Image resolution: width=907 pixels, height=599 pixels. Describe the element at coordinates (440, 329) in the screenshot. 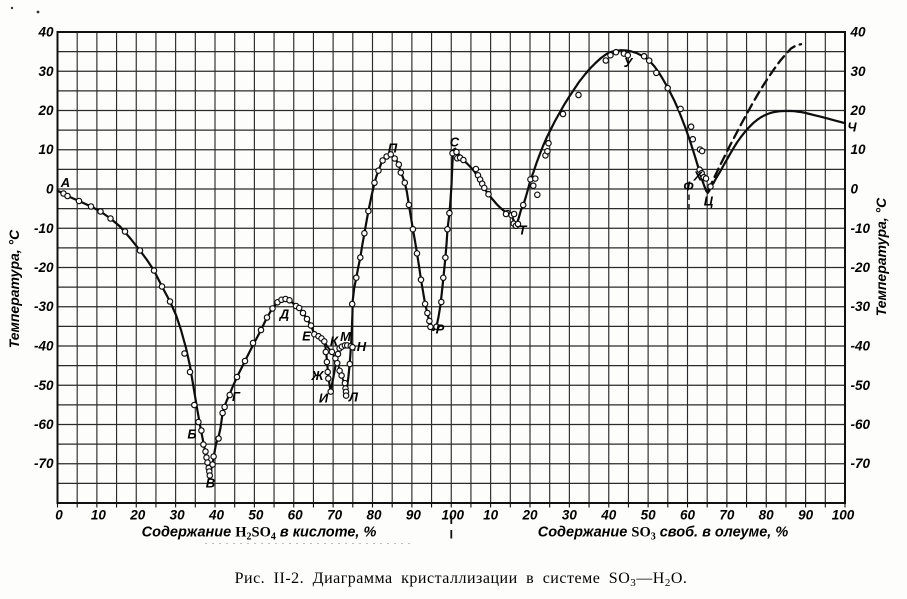

I see `svg-text: Р` at that location.